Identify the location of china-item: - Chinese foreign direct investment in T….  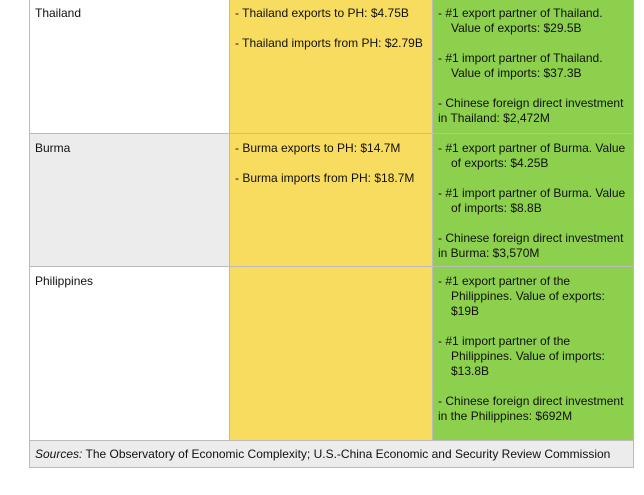
(531, 110).